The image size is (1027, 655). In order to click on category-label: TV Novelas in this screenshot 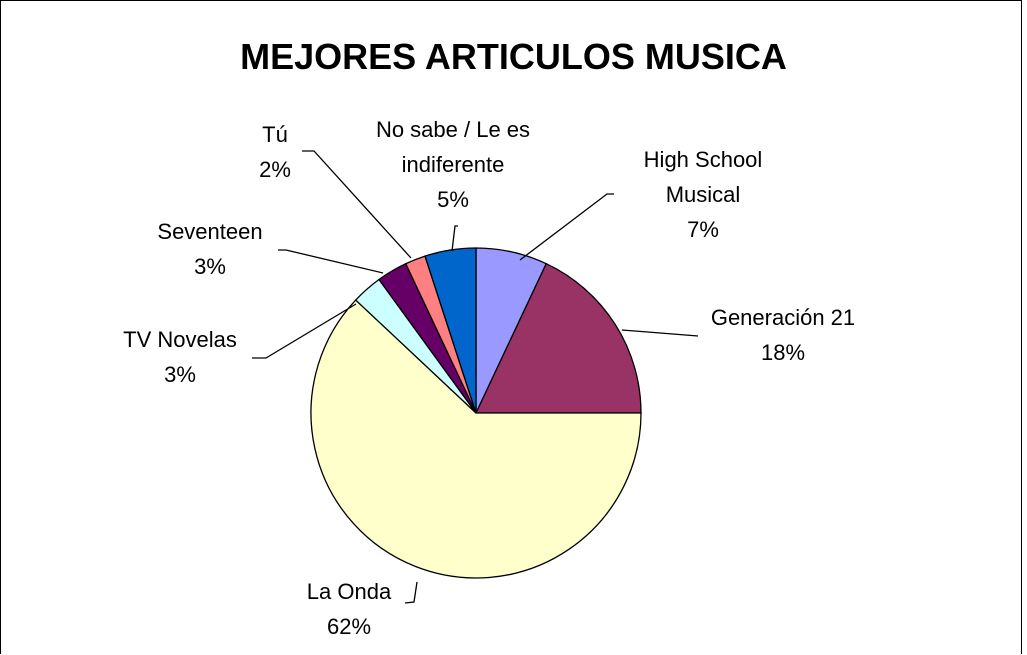, I will do `click(180, 339)`.